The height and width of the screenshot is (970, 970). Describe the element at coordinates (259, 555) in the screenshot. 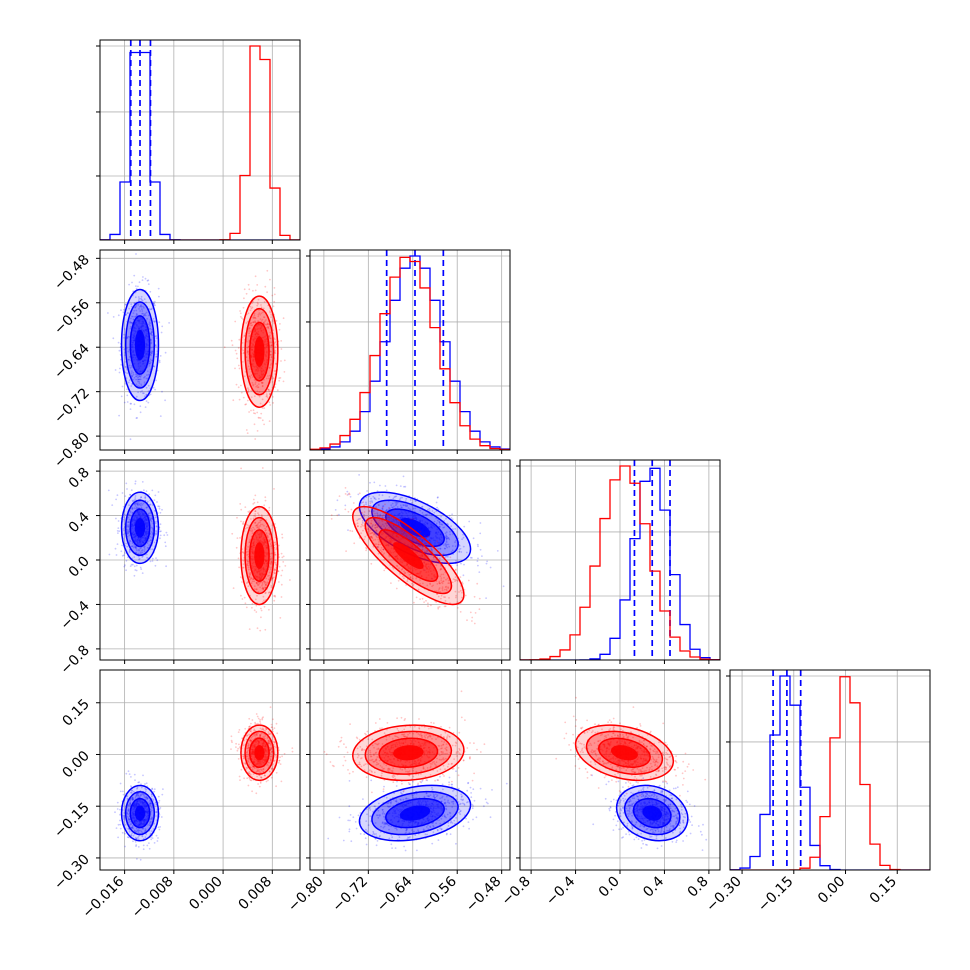

I see `density-contour-red` at that location.